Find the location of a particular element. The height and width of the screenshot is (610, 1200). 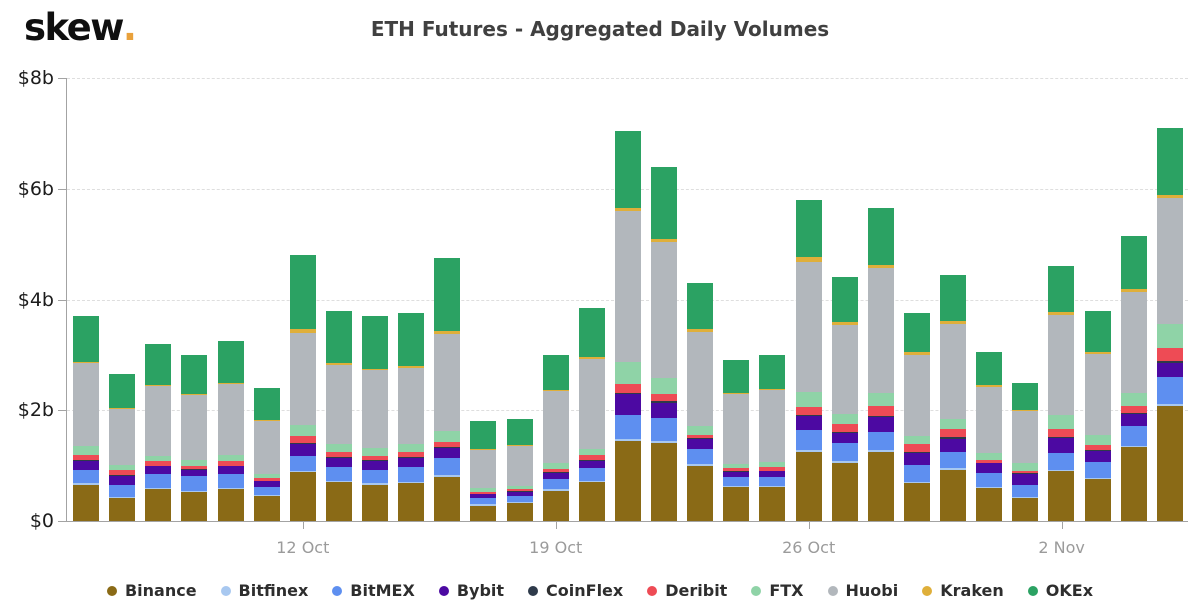

legend-item-coinflex: CoinFlex is located at coordinates (575, 590).